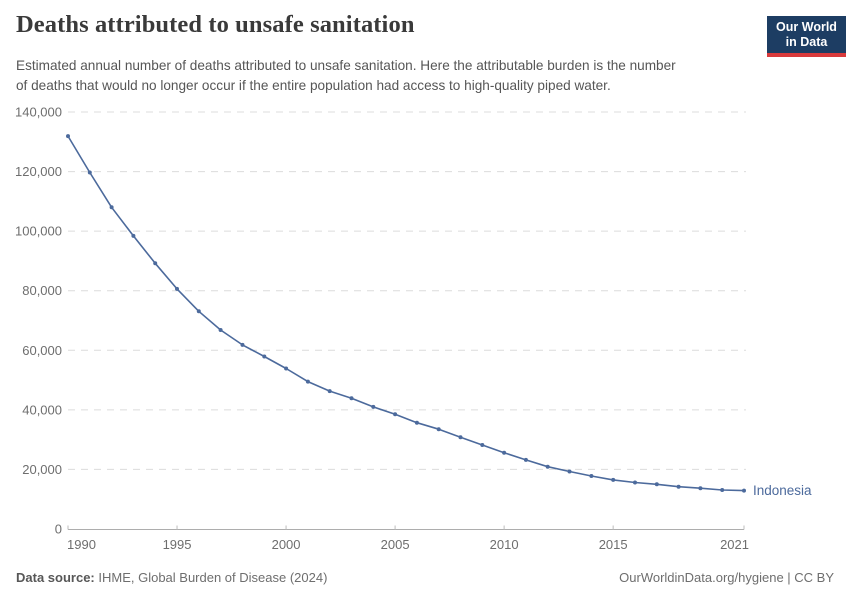 The width and height of the screenshot is (850, 600). I want to click on y-axis-tick-label: 120,000, so click(38, 171).